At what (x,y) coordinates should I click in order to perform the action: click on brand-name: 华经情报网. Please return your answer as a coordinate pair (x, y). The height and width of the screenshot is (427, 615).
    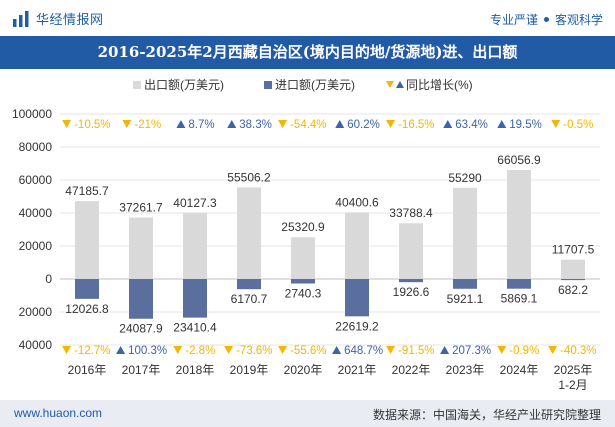
    Looking at the image, I should click on (70, 19).